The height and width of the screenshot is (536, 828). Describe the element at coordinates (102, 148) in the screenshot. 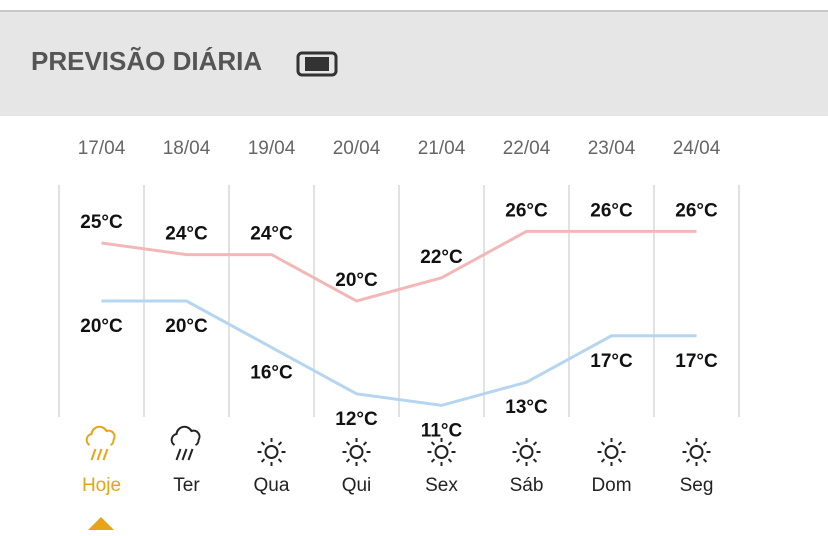

I see `date-label: 17/04` at that location.